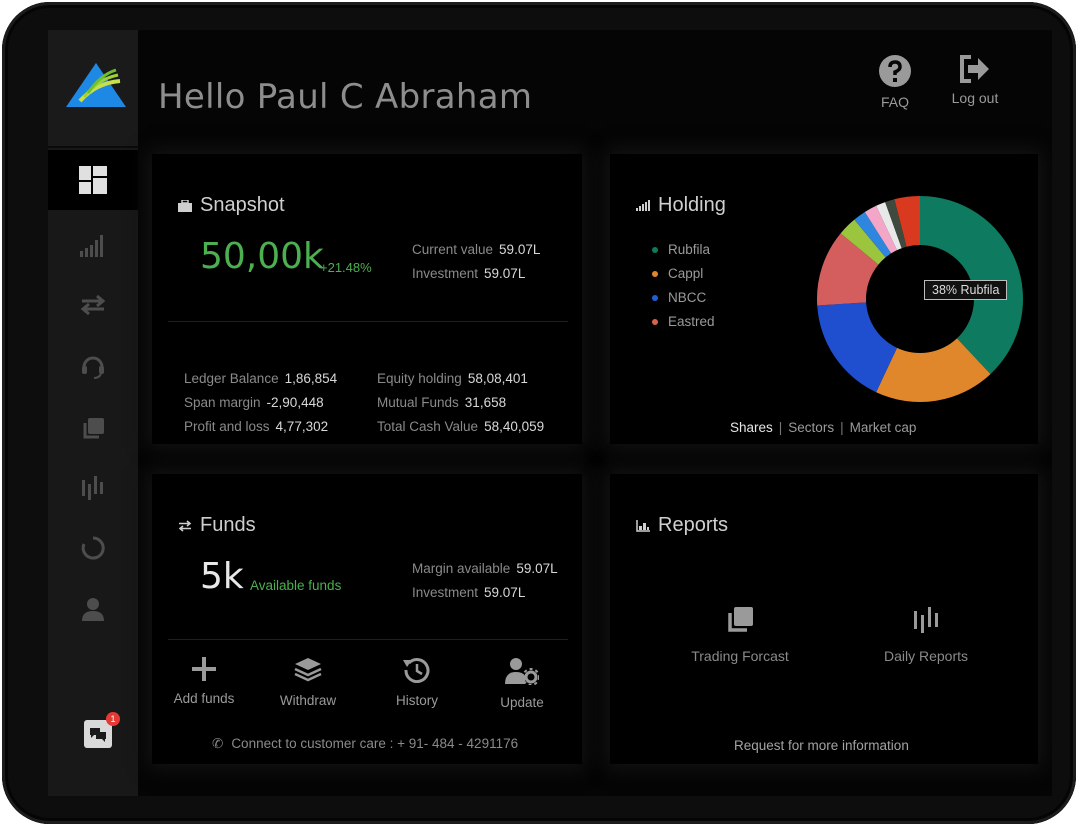 The image size is (1078, 826). Describe the element at coordinates (537, 568) in the screenshot. I see `margin-available-value: 59.07L` at that location.